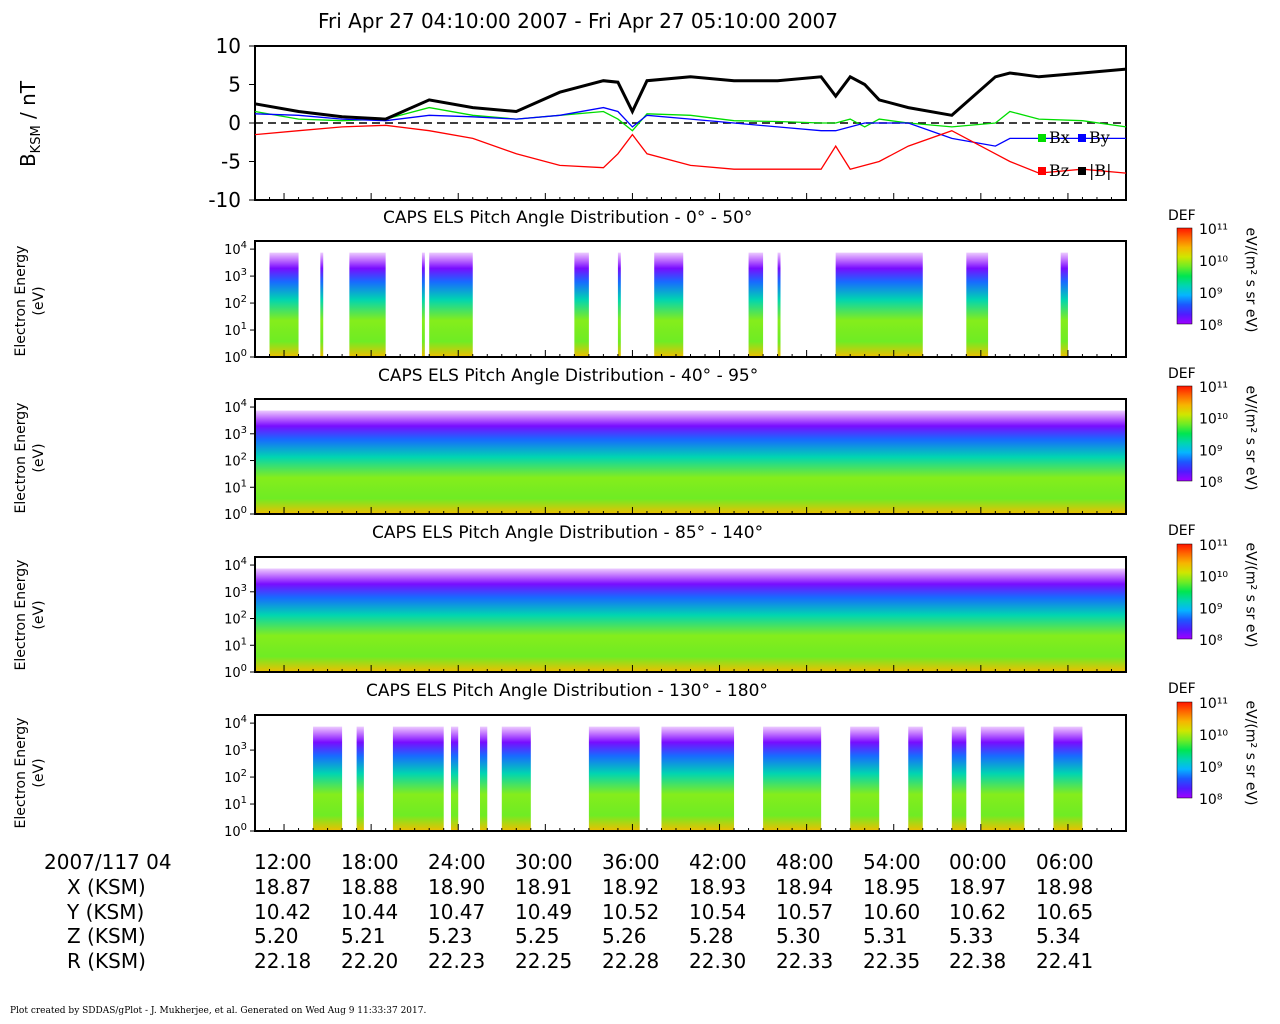  What do you see at coordinates (363, 936) in the screenshot?
I see `ephemeris-value: 5.21` at bounding box center [363, 936].